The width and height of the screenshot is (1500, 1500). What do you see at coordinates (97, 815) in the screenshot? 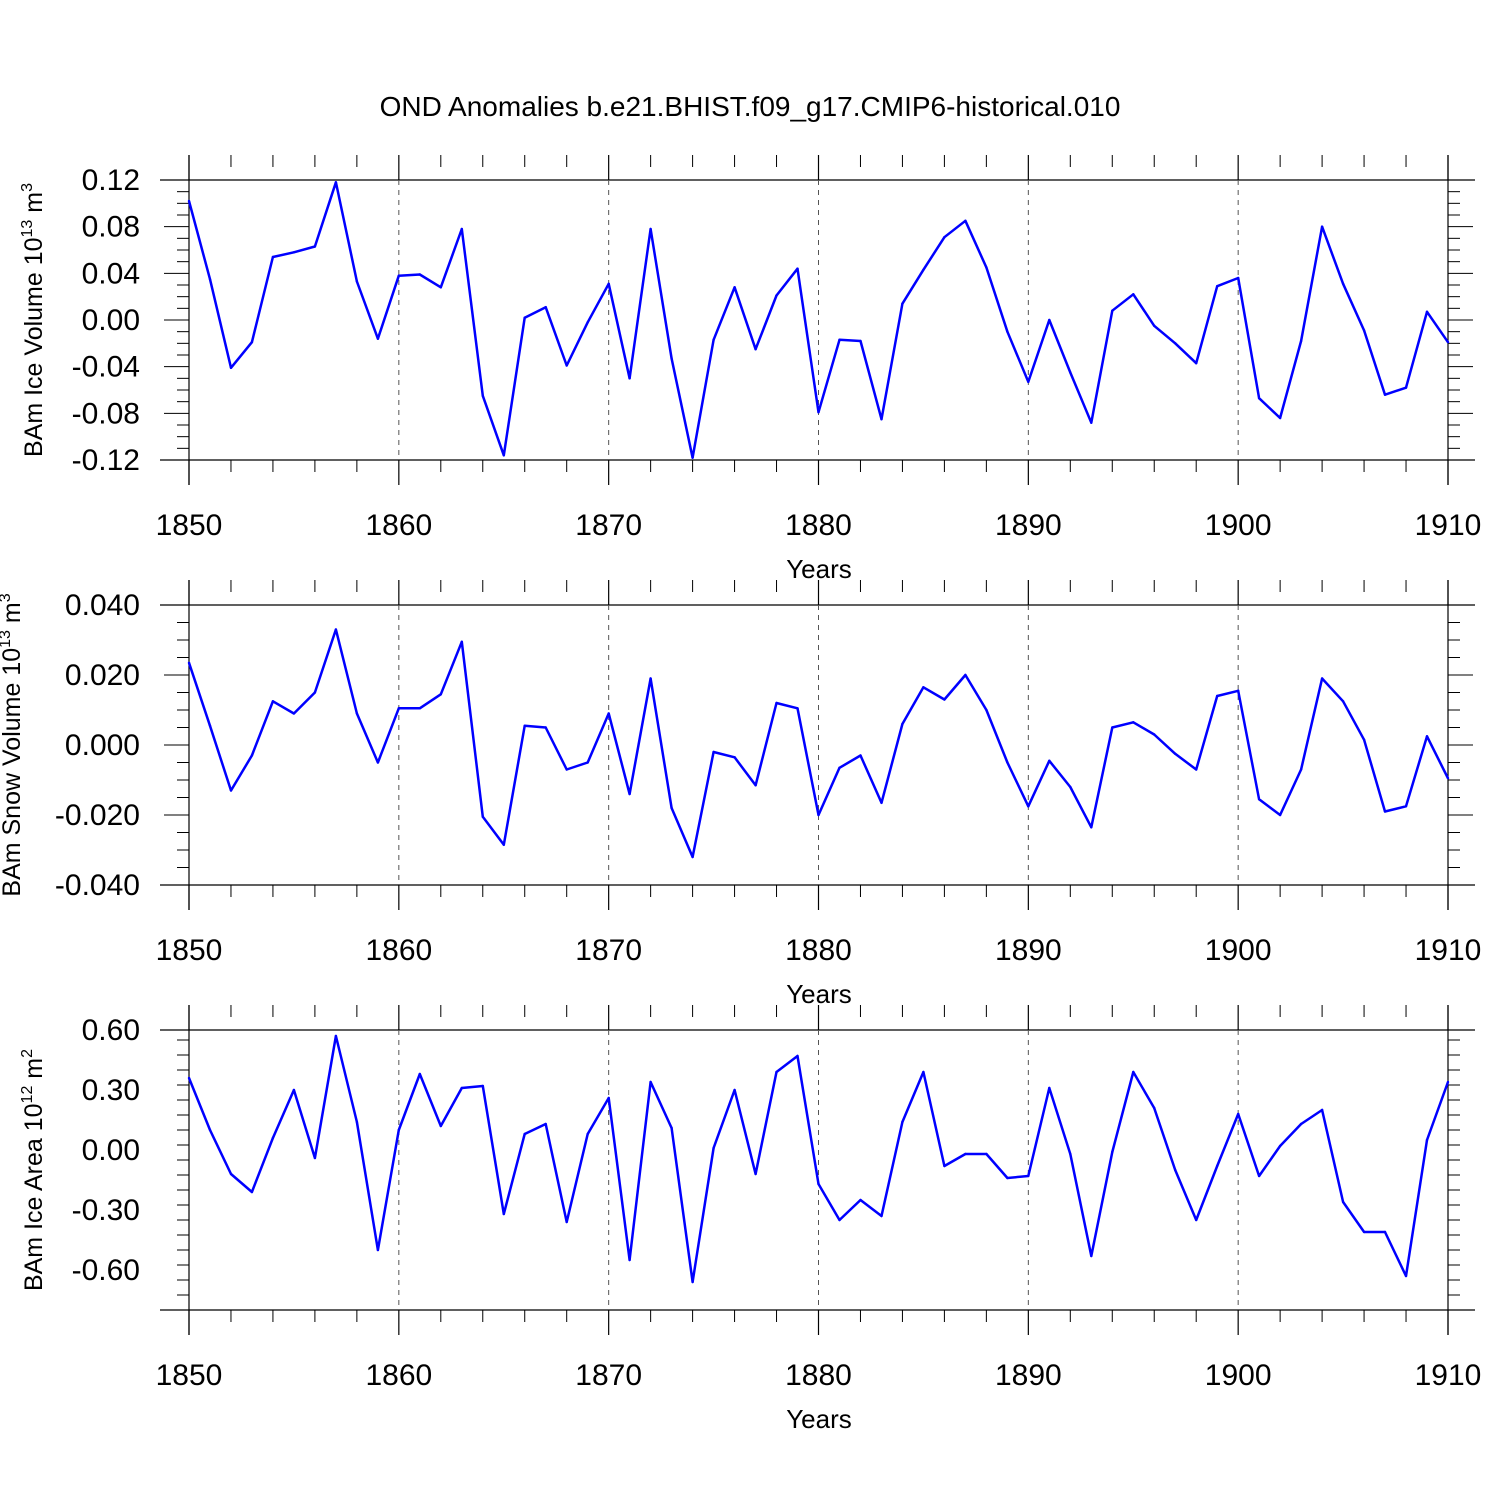
I see `y-tick-label: -0.020` at bounding box center [97, 815].